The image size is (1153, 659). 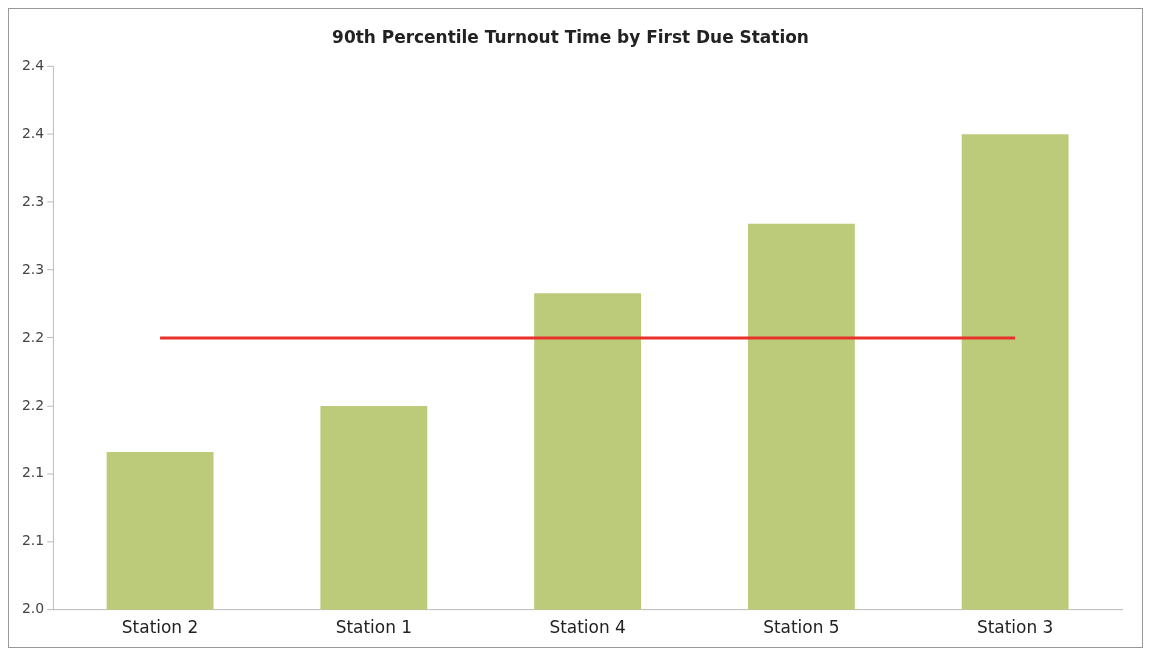 What do you see at coordinates (570, 36) in the screenshot?
I see `chart-title: 90th Percentile Turnout Time by First Due Station` at bounding box center [570, 36].